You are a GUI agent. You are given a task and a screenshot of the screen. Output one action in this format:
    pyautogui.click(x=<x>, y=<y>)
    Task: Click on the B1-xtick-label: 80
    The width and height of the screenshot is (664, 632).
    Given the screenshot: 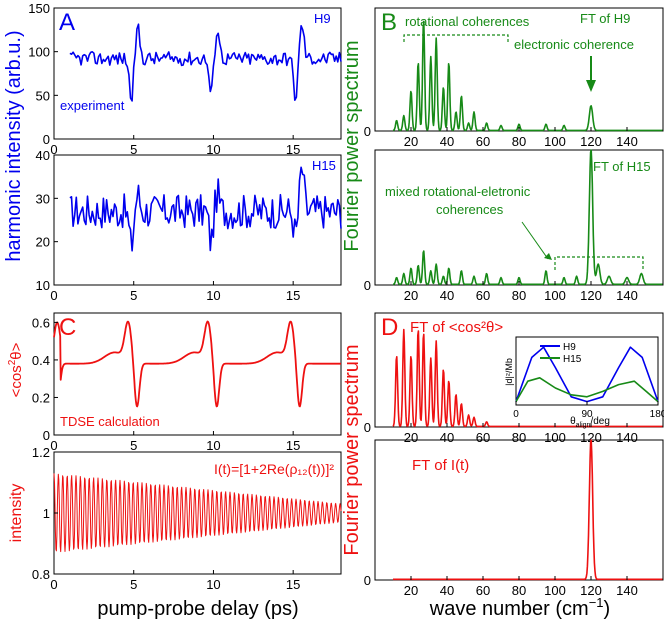 What is the action you would take?
    pyautogui.click(x=519, y=141)
    